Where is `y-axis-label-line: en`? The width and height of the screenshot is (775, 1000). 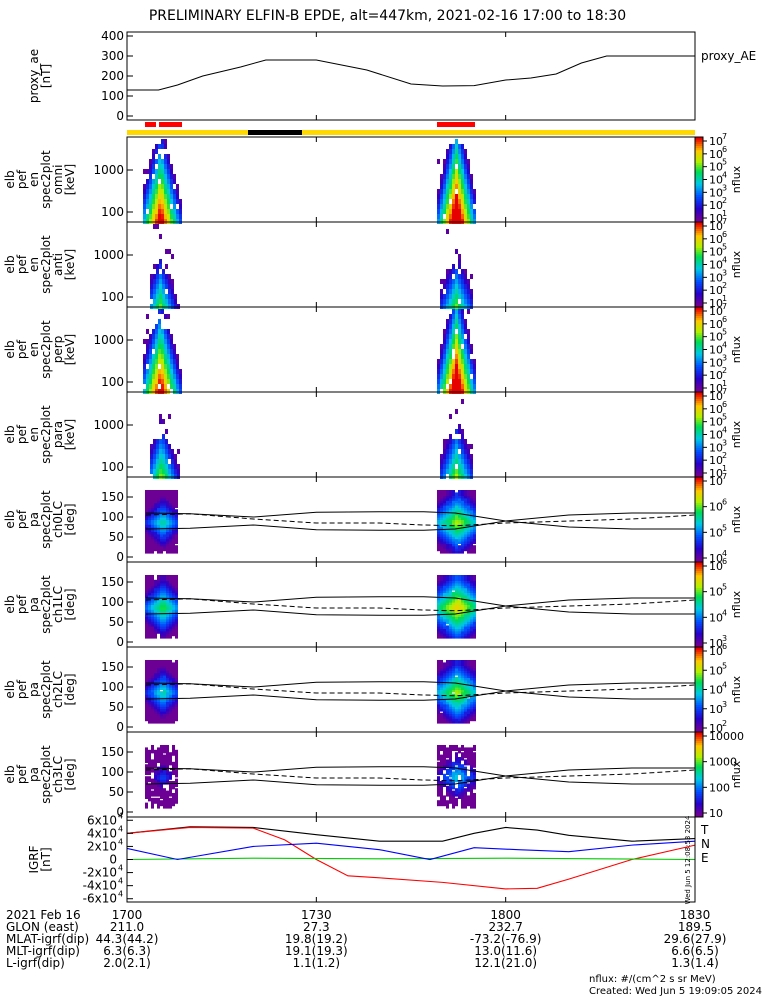
y-axis-label-line: en is located at coordinates (34, 264).